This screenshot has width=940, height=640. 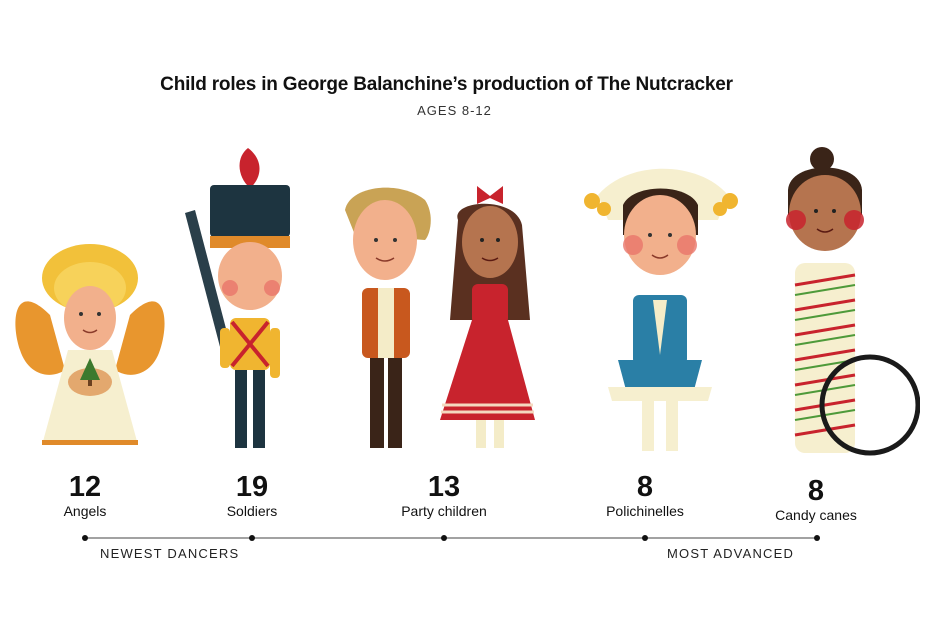 I want to click on scale-dot-polichinelles, so click(x=645, y=538).